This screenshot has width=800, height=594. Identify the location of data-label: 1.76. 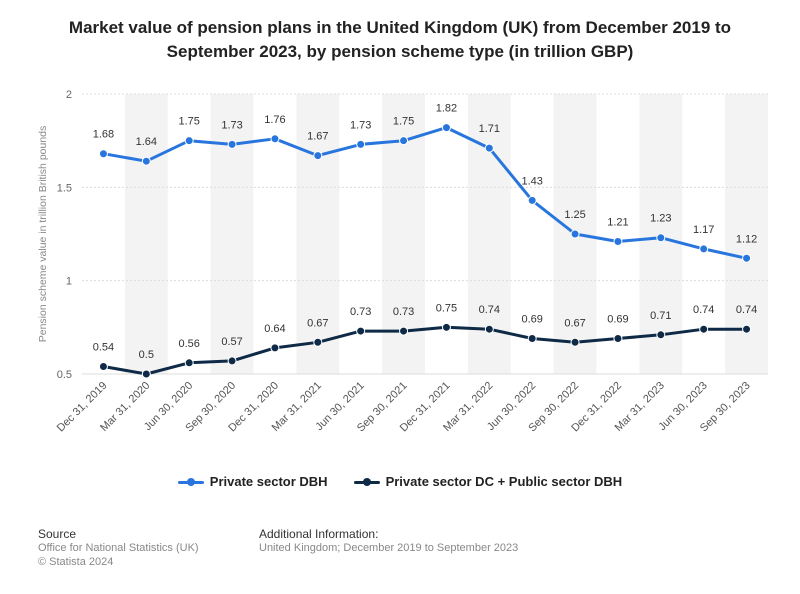
(274, 120).